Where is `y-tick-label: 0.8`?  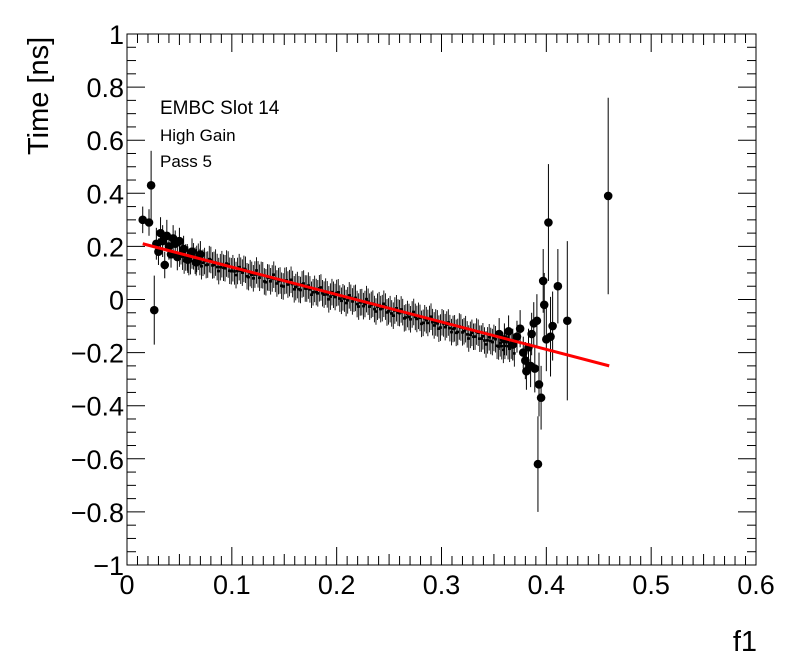
y-tick-label: 0.8 is located at coordinates (105, 88).